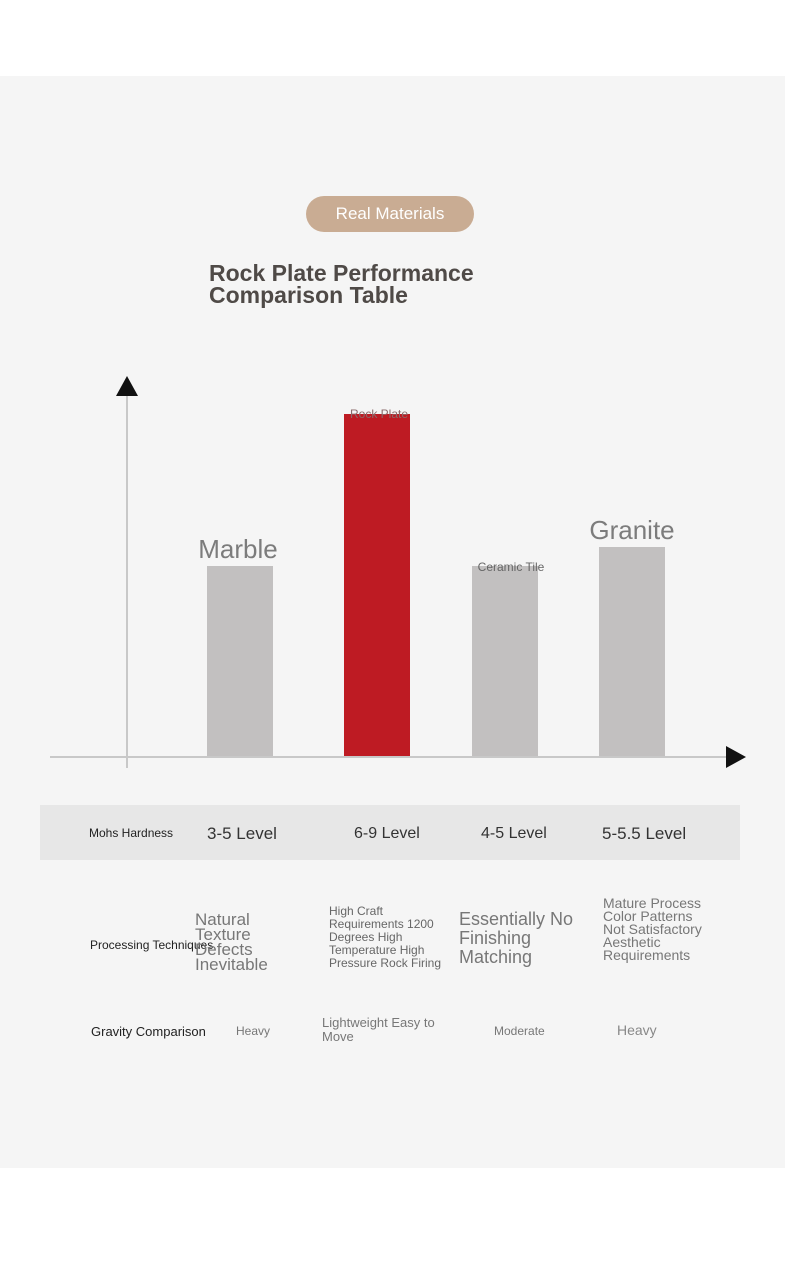  I want to click on hardness-rock-plate: 6-9 Level, so click(387, 833).